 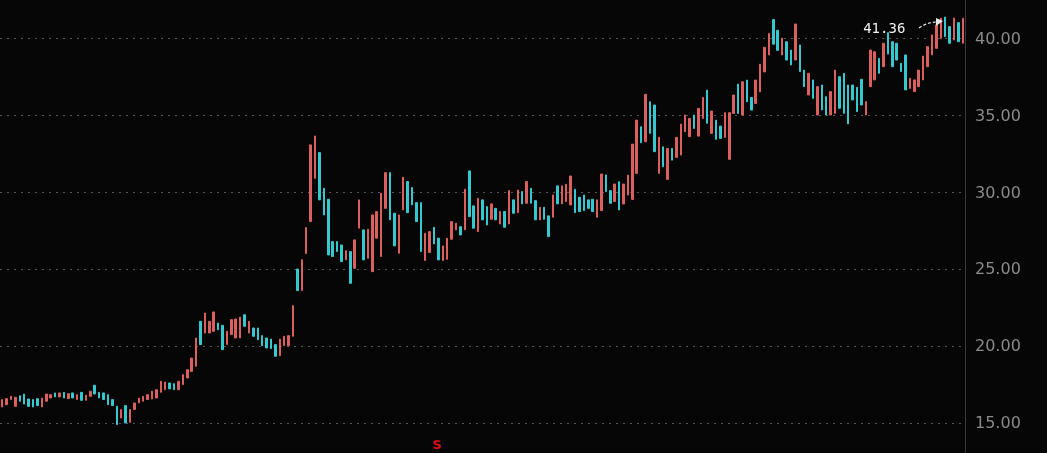 I want to click on y-tick-label: 40.00, so click(x=998, y=38).